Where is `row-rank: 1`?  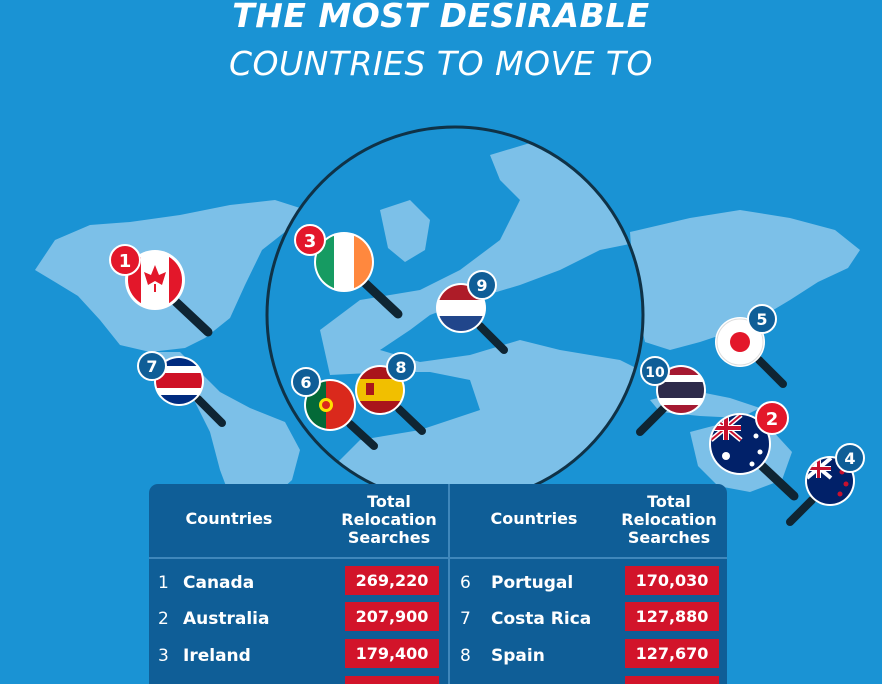 row-rank: 1 is located at coordinates (163, 583).